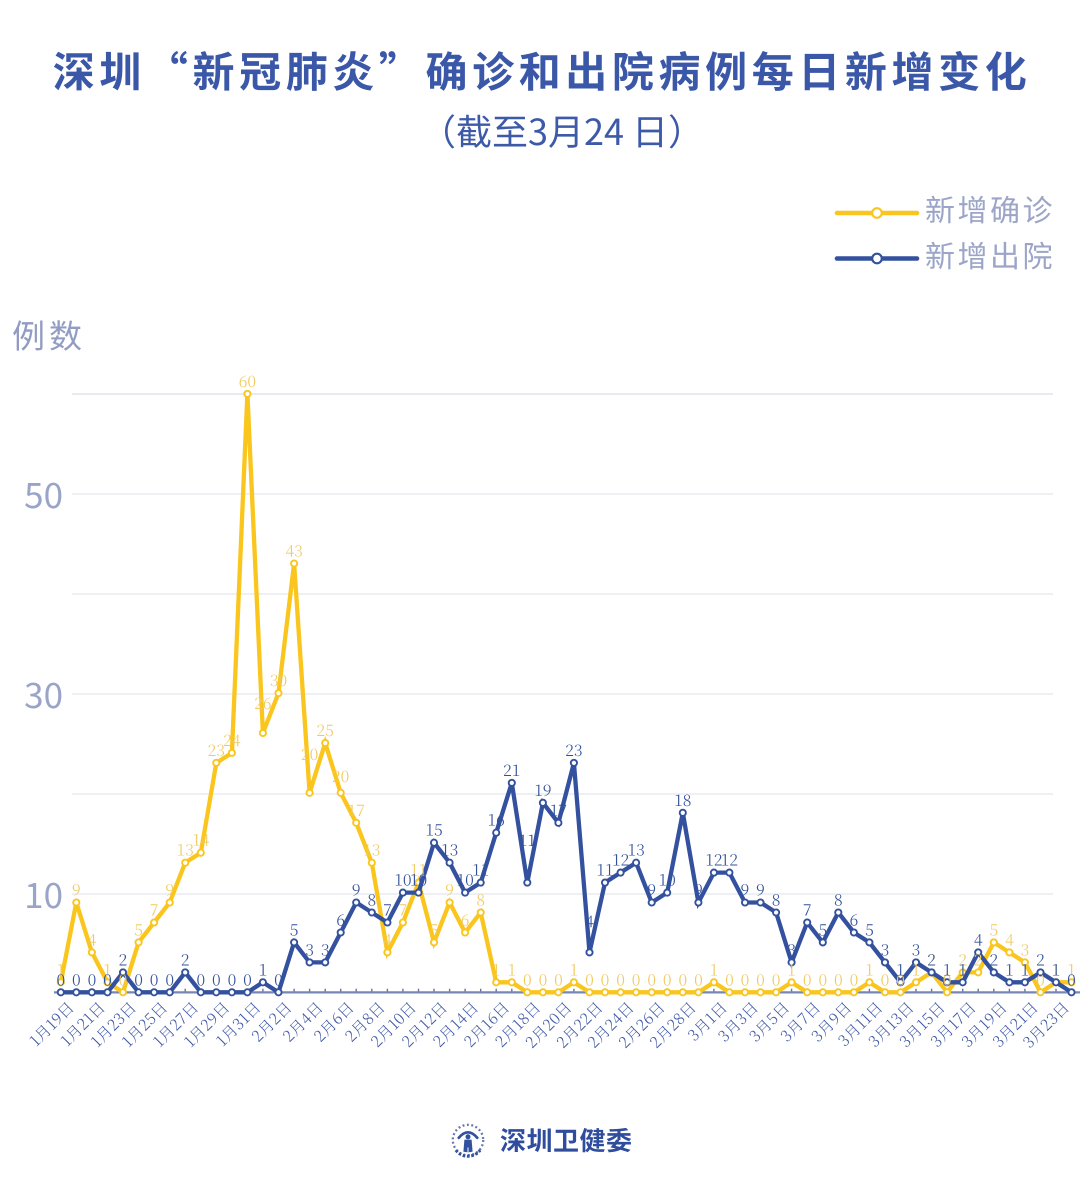 Image resolution: width=1080 pixels, height=1184 pixels. I want to click on svg-text: 25, so click(325, 729).